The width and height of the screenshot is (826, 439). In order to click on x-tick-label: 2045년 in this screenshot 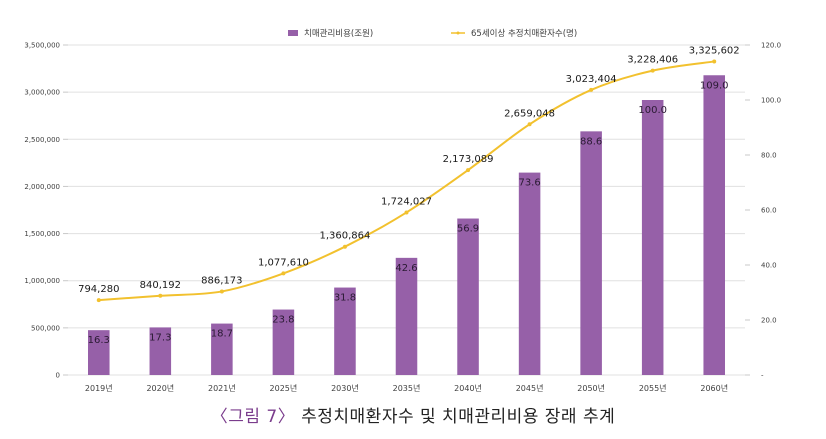, I will do `click(530, 388)`.